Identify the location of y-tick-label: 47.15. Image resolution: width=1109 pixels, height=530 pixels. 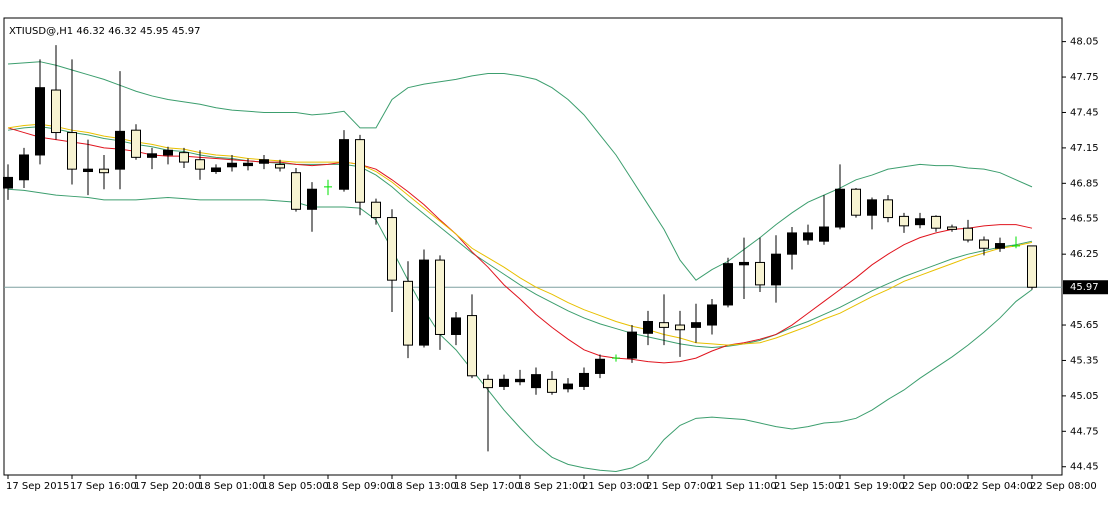
(1084, 148).